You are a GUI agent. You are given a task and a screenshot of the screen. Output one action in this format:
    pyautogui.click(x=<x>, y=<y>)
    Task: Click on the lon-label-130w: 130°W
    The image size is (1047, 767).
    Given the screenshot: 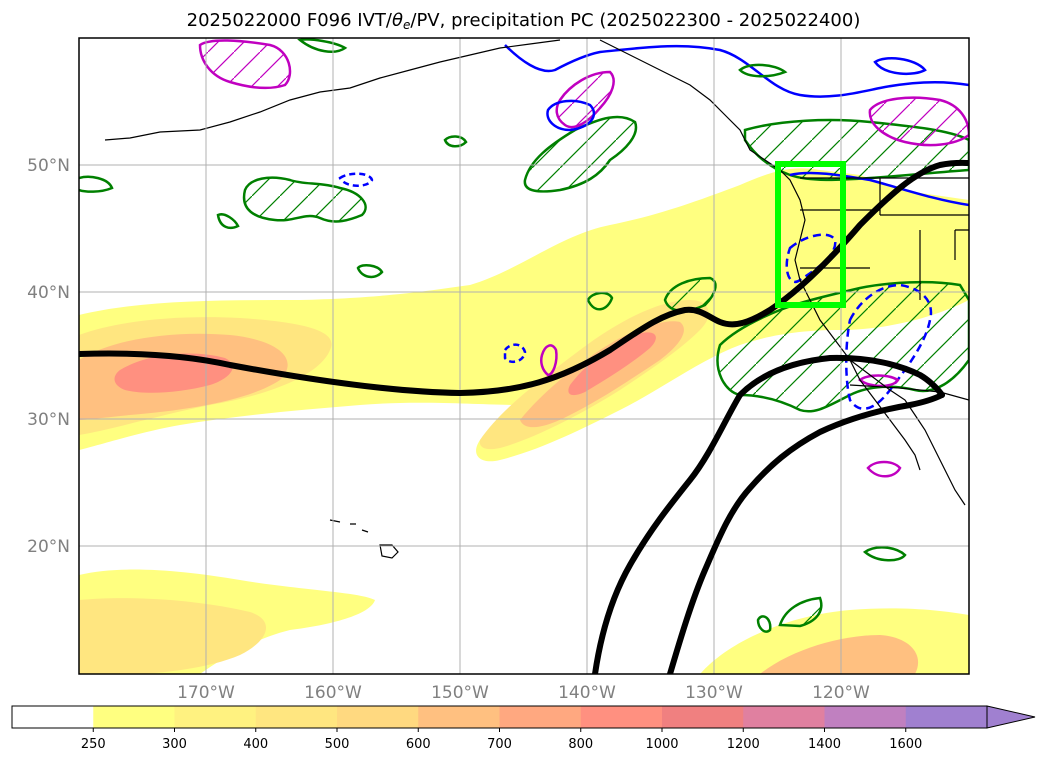 What is the action you would take?
    pyautogui.click(x=714, y=693)
    